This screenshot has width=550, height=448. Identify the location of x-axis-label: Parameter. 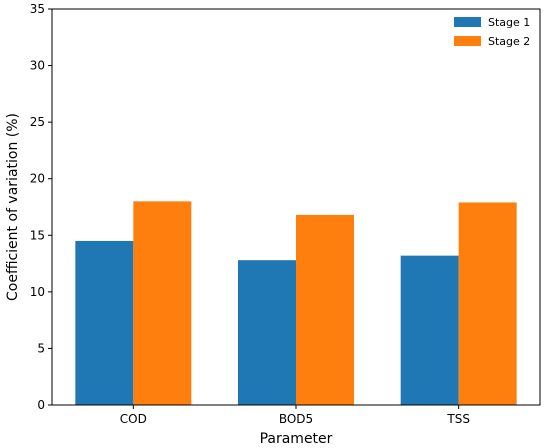
(296, 439).